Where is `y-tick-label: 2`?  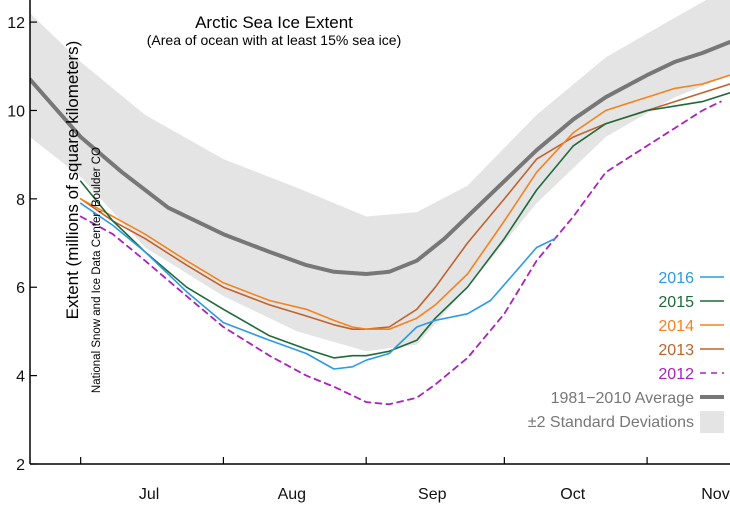 y-tick-label: 2 is located at coordinates (20, 465).